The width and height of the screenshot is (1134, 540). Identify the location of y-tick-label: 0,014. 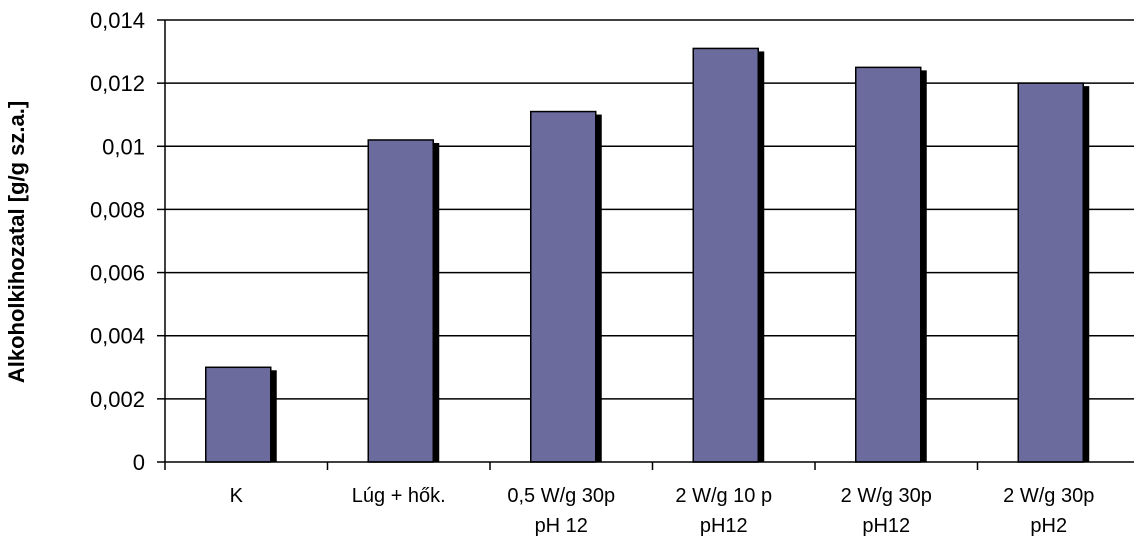
(117, 20).